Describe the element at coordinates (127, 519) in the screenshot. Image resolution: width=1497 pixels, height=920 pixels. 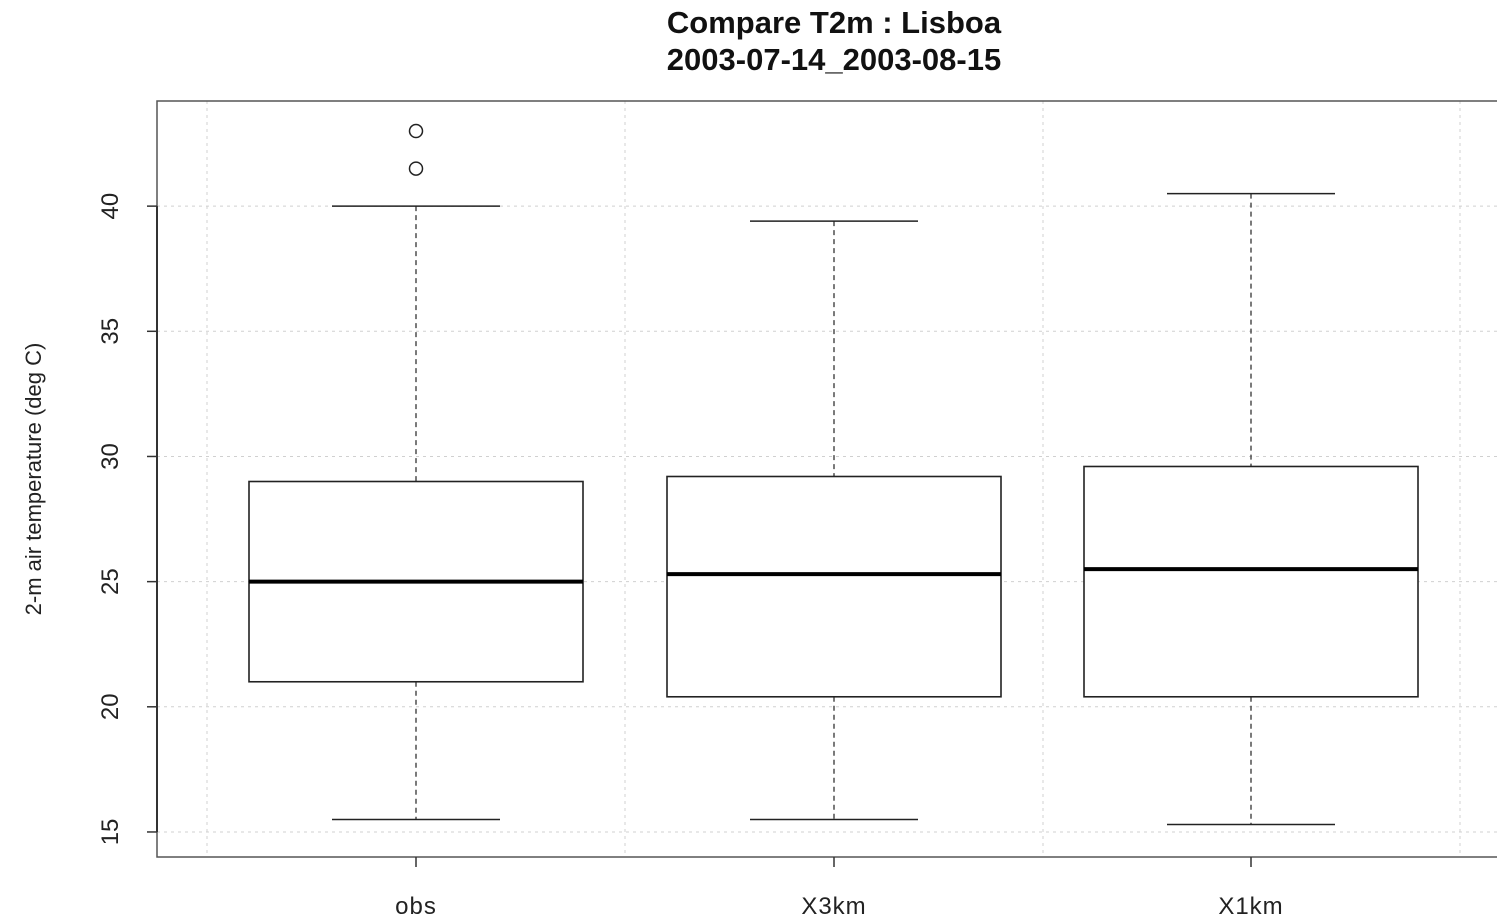
I see `y-axis: 15 20 25 30 35 40` at that location.